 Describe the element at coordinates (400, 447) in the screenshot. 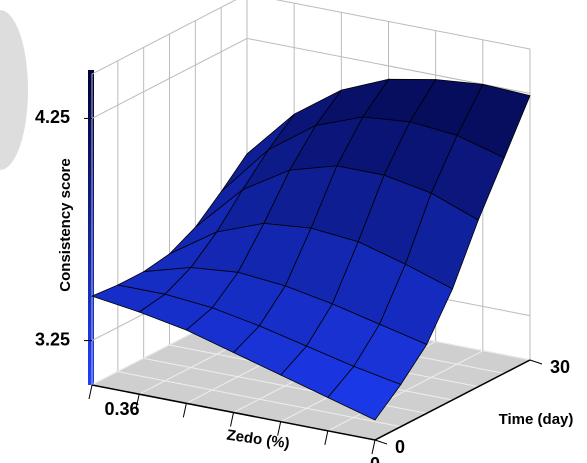

I see `y-tick-label: 0` at that location.